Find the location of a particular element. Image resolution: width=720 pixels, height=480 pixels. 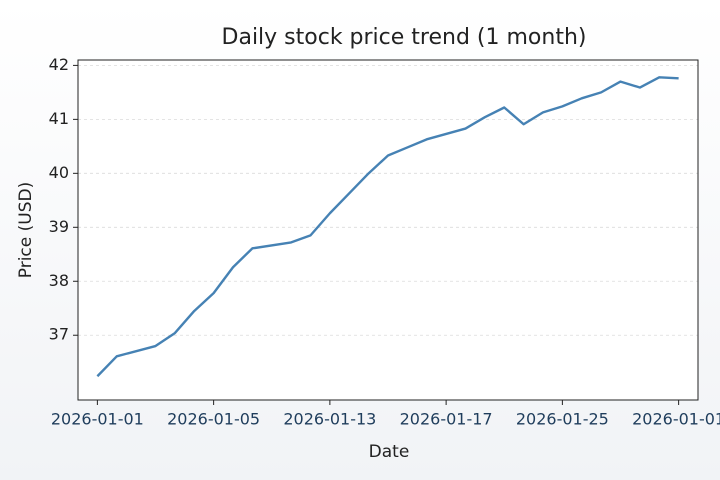

y-tick-label: 41 is located at coordinates (59, 118).